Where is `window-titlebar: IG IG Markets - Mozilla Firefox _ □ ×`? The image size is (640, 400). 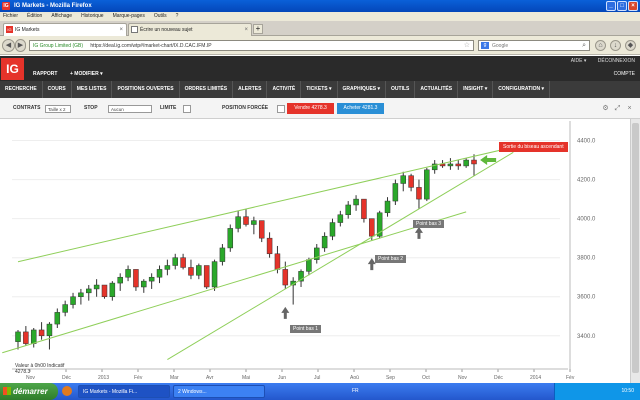 window-titlebar: IG IG Markets - Mozilla Firefox _ □ × is located at coordinates (320, 6).